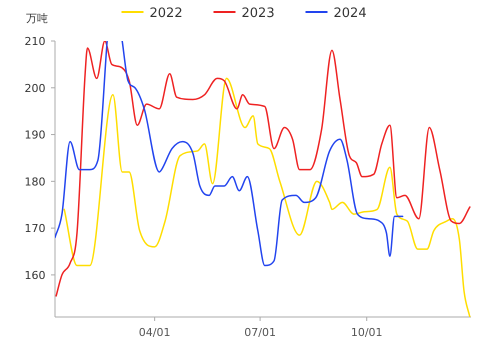 This screenshot has height=345, width=499. Describe the element at coordinates (154, 332) in the screenshot. I see `x-tick-label: 04/01` at that location.